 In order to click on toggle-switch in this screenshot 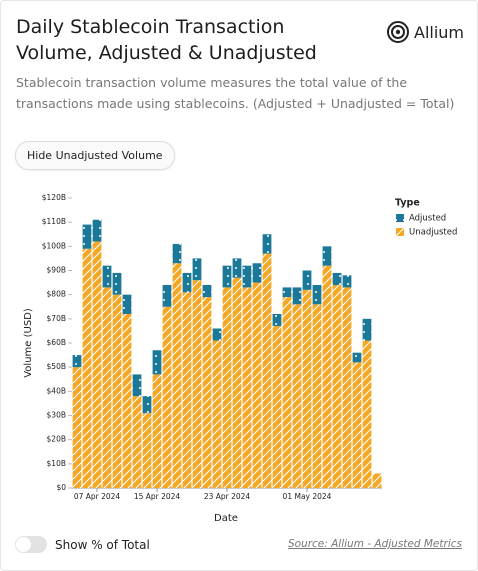, I will do `click(31, 544)`.